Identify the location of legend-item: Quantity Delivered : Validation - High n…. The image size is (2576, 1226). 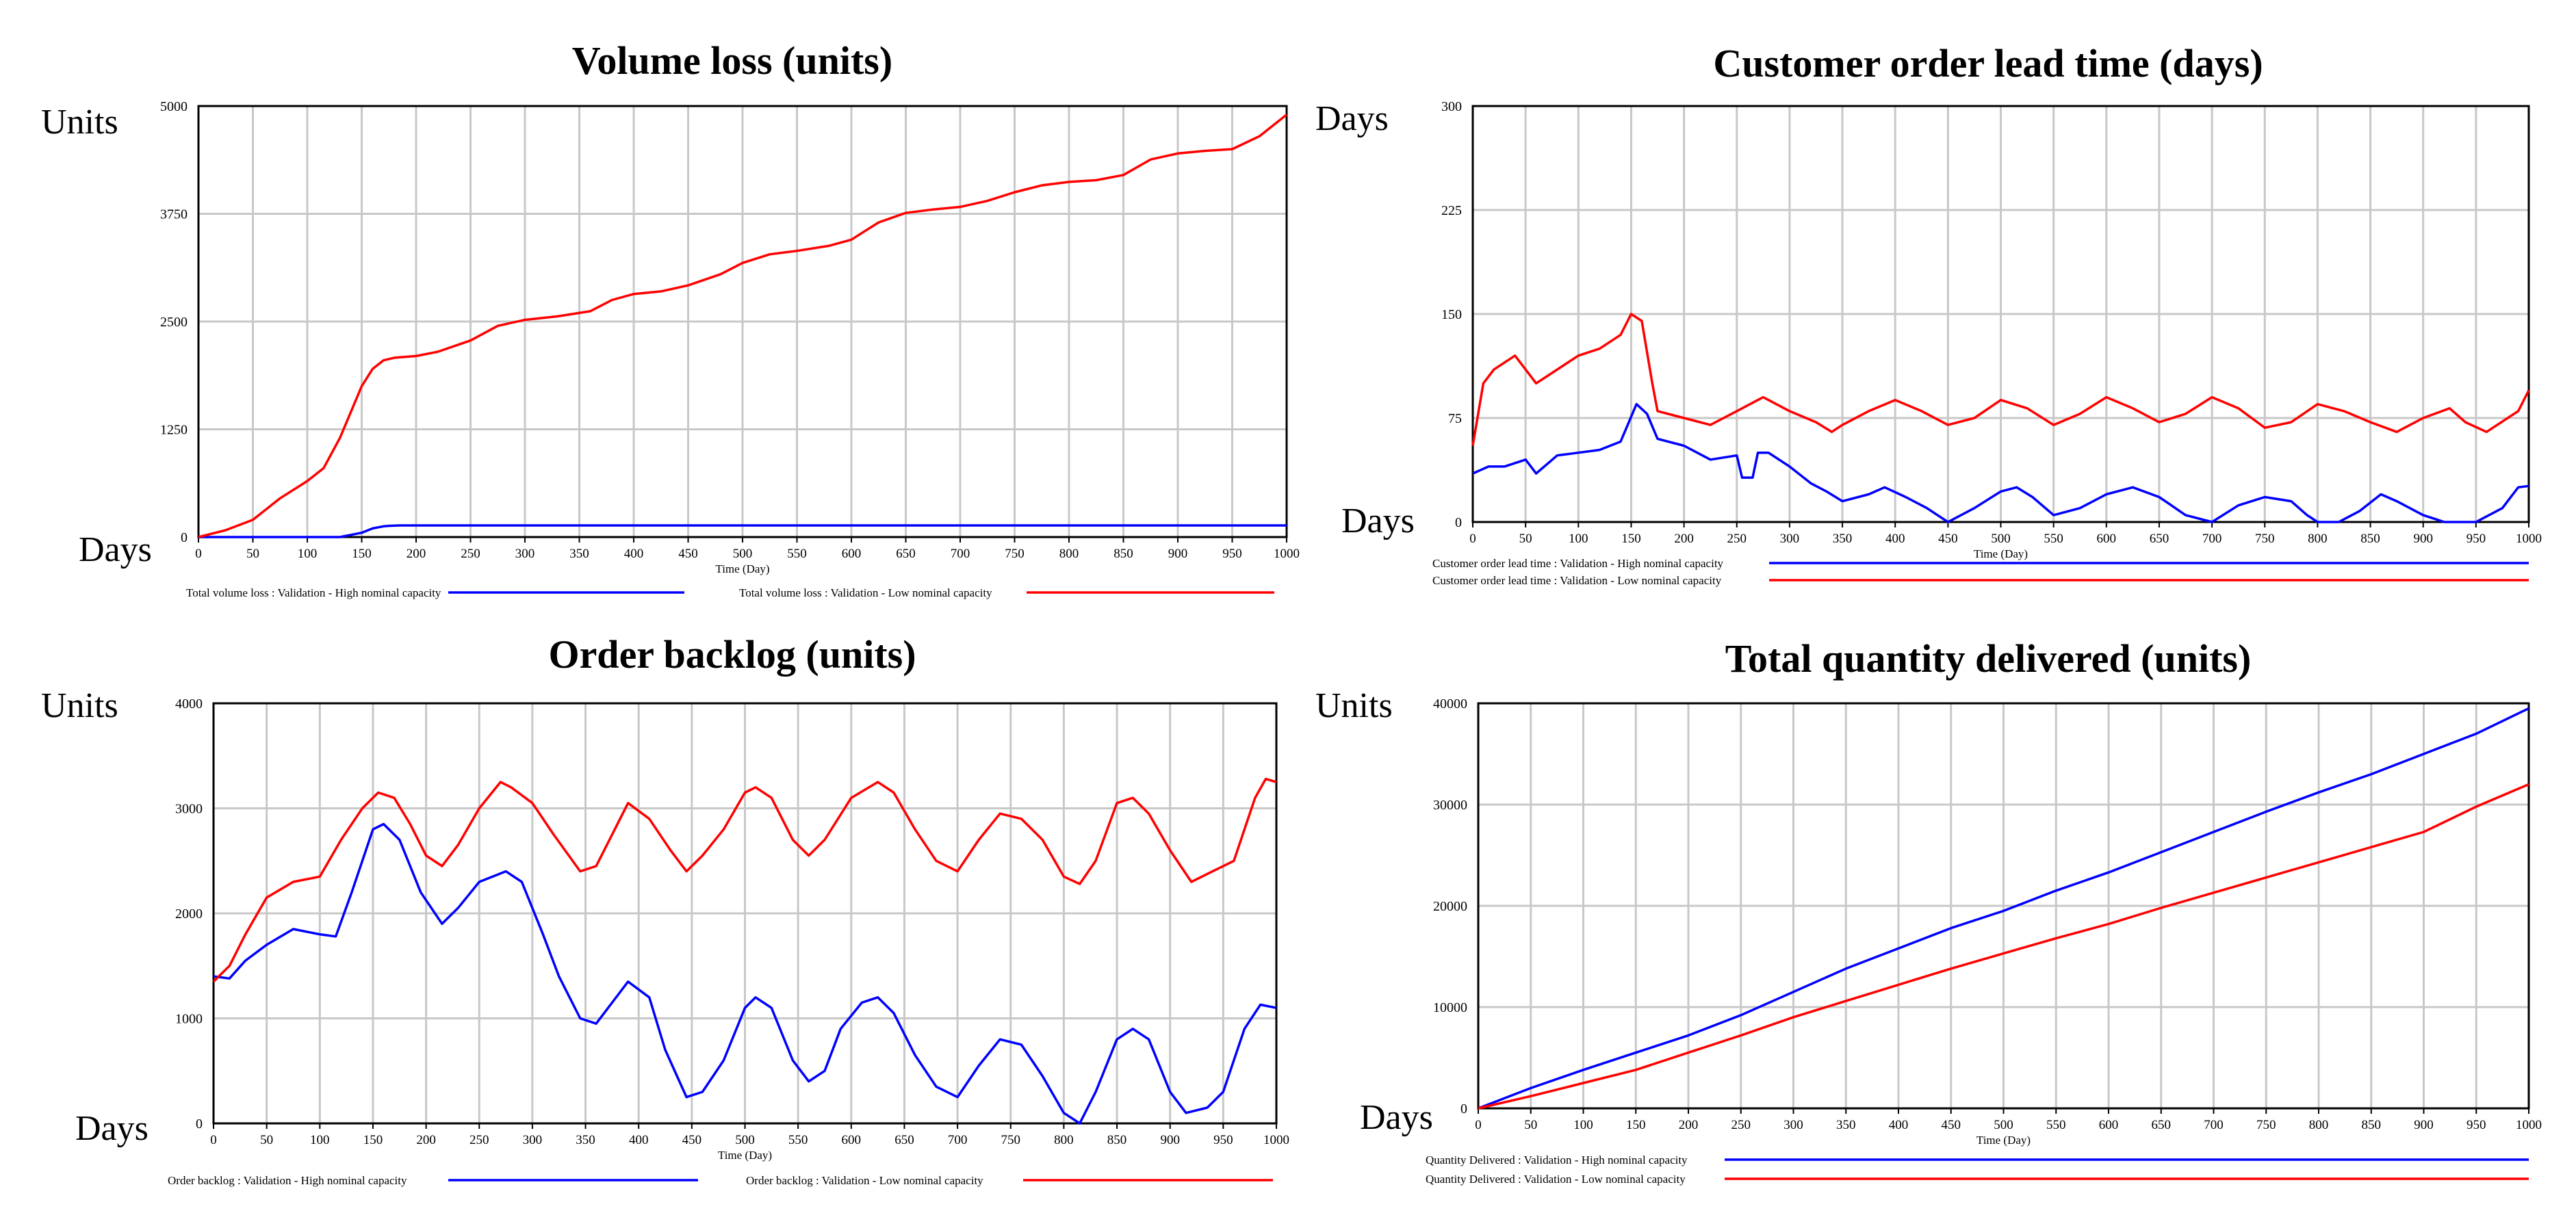
(1978, 1159).